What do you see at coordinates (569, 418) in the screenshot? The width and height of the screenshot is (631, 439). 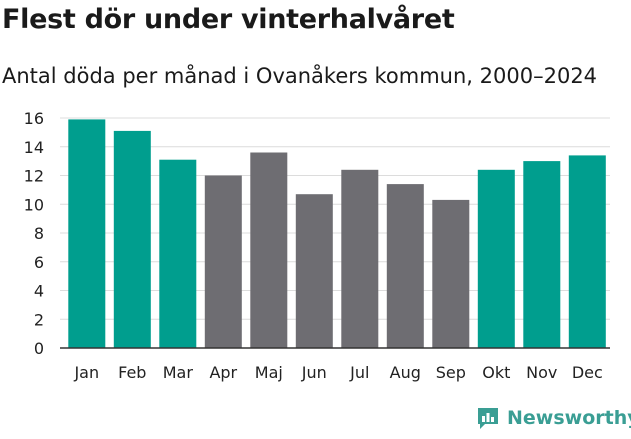 I see `brand-name: Newsworthy` at bounding box center [569, 418].